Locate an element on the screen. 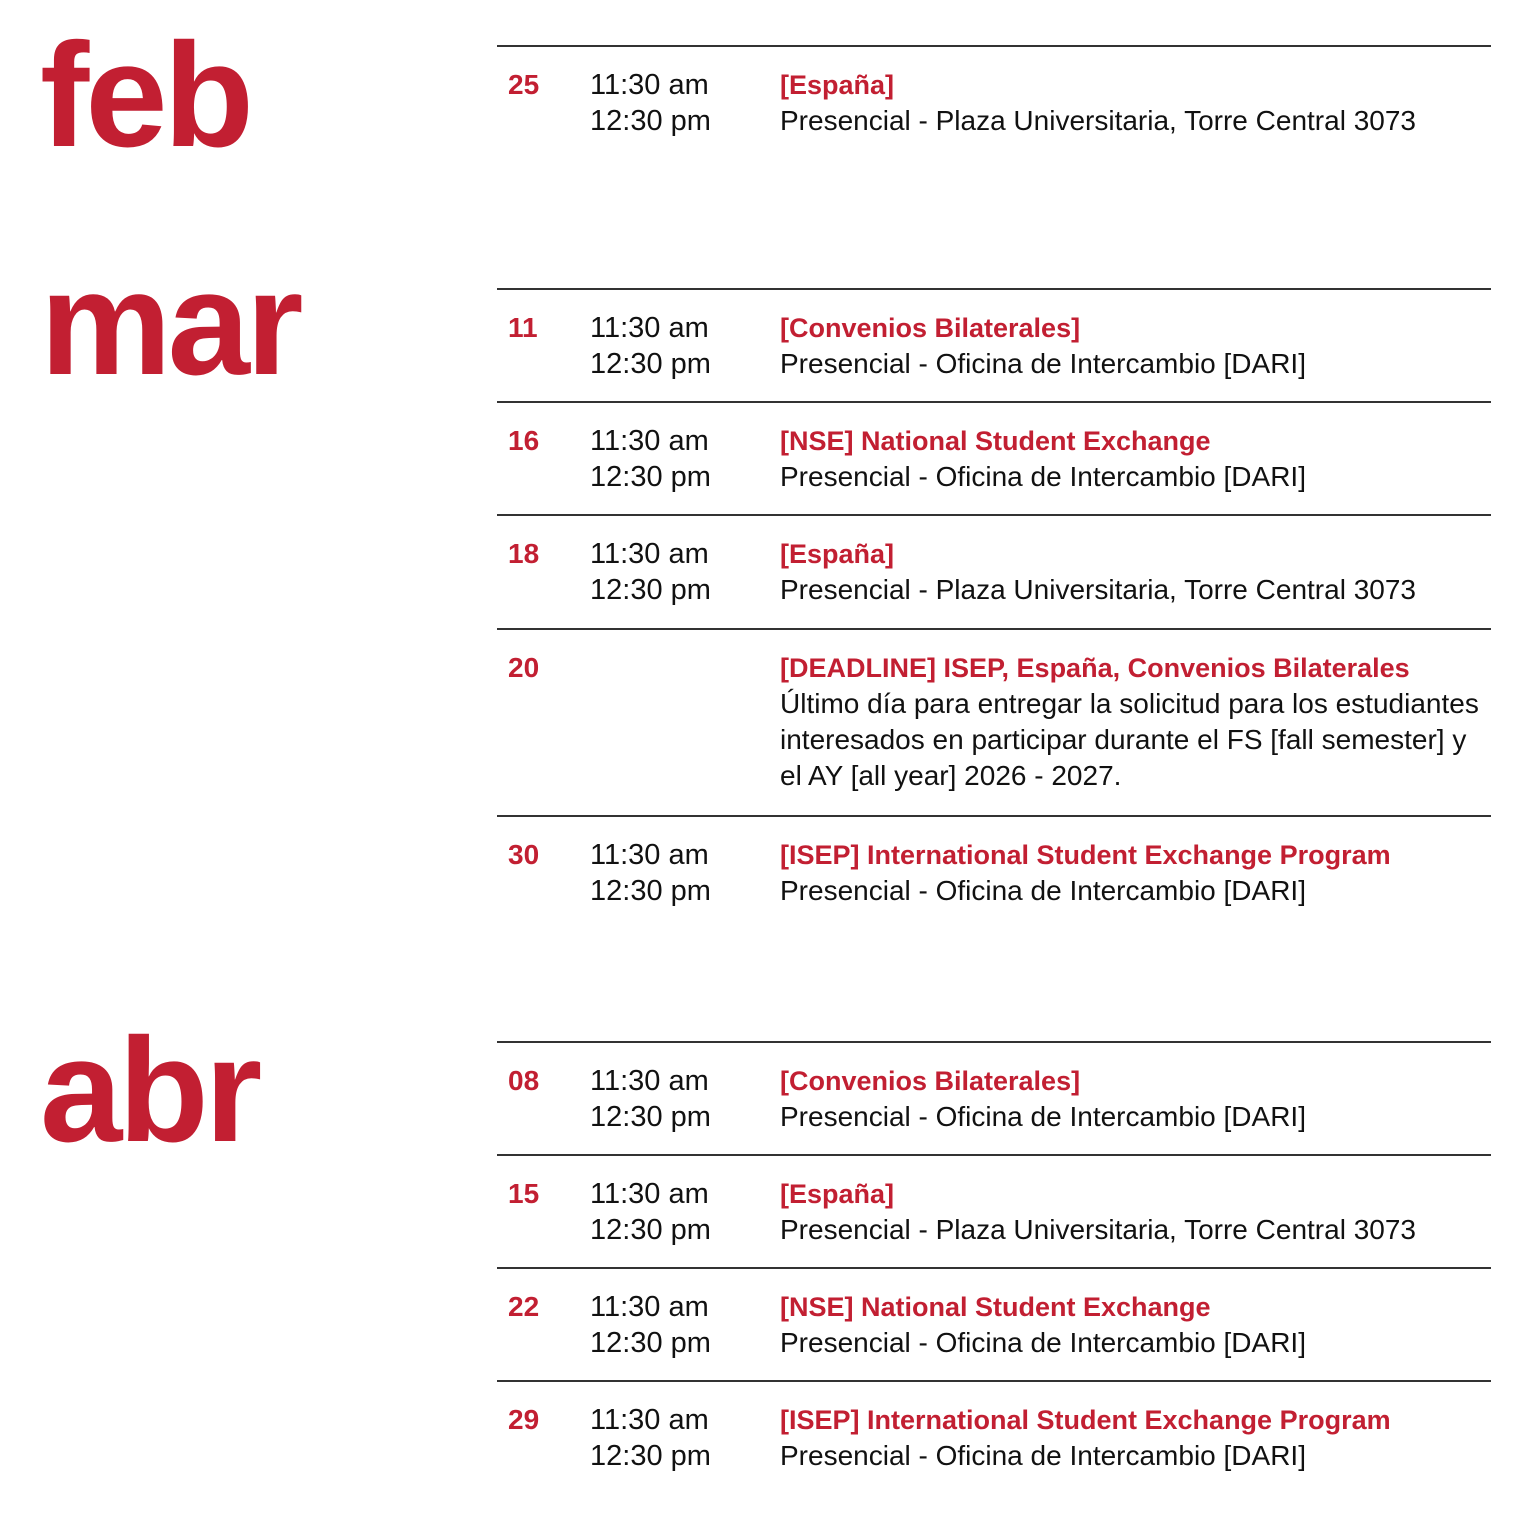 The height and width of the screenshot is (1536, 1536). event-day: 30 is located at coordinates (524, 854).